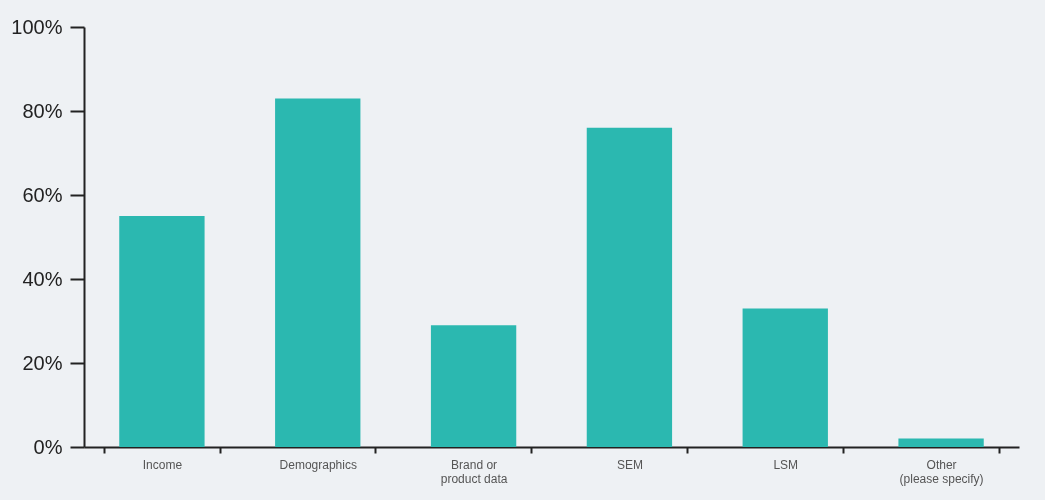 Image resolution: width=1045 pixels, height=500 pixels. What do you see at coordinates (42, 278) in the screenshot?
I see `y-tick-label: 40%` at bounding box center [42, 278].